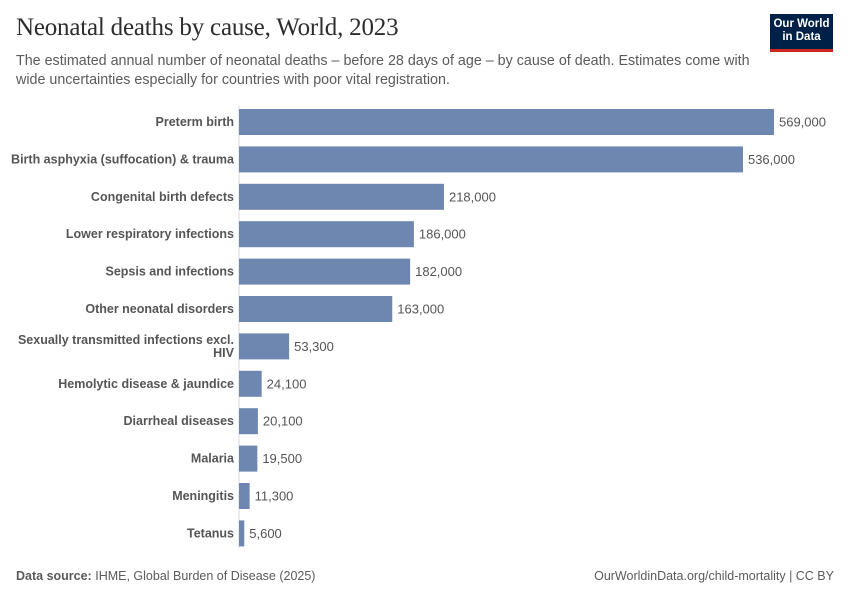 The width and height of the screenshot is (850, 600). Describe the element at coordinates (213, 459) in the screenshot. I see `category-label: Malaria` at that location.